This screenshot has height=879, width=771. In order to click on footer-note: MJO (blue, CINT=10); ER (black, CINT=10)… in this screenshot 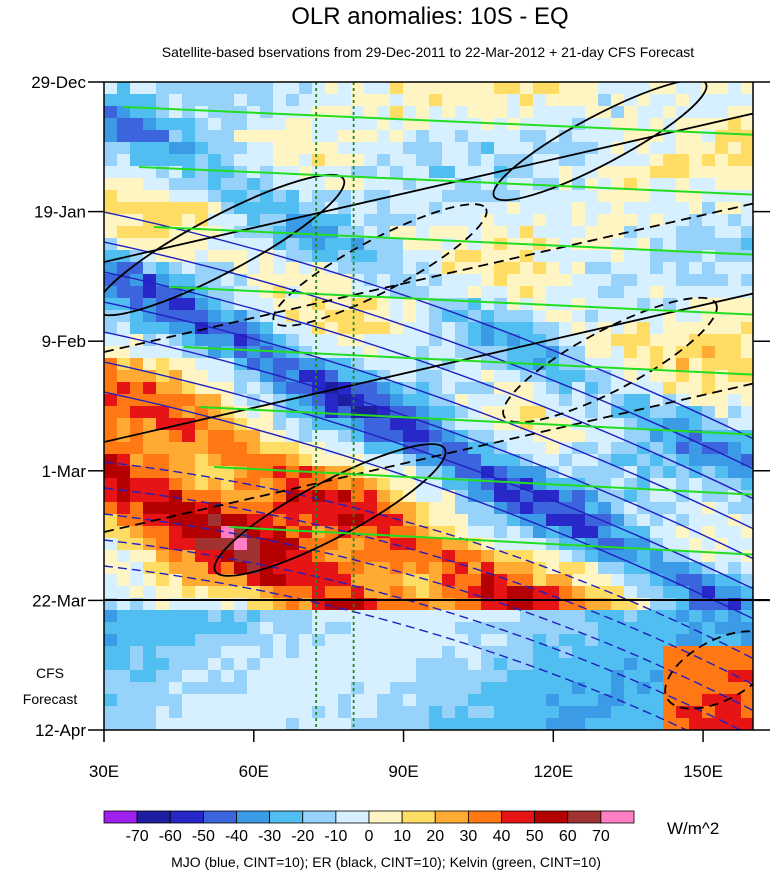, I will do `click(386, 862)`.